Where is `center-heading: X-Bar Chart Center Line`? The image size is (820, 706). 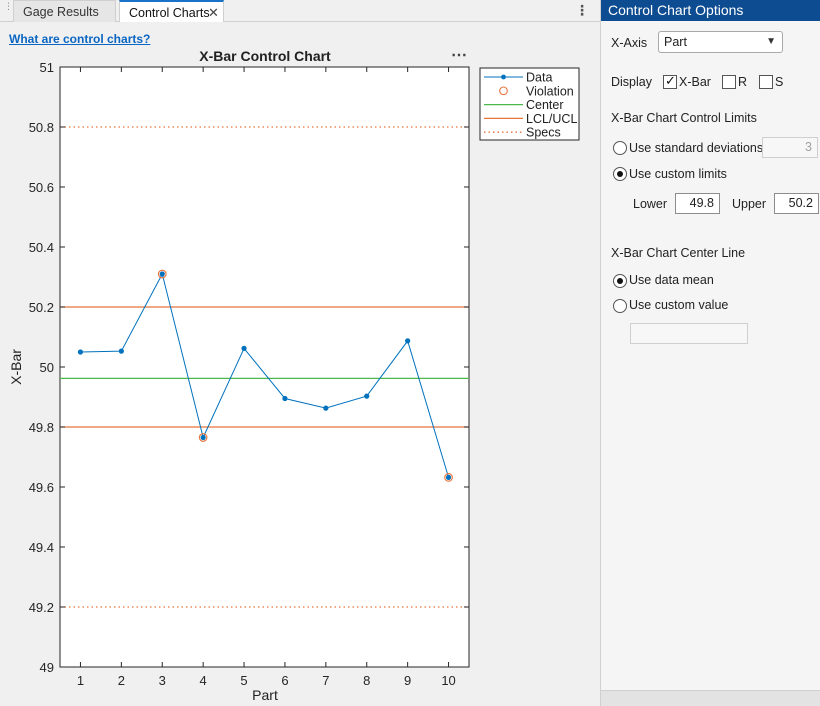 center-heading: X-Bar Chart Center Line is located at coordinates (678, 253).